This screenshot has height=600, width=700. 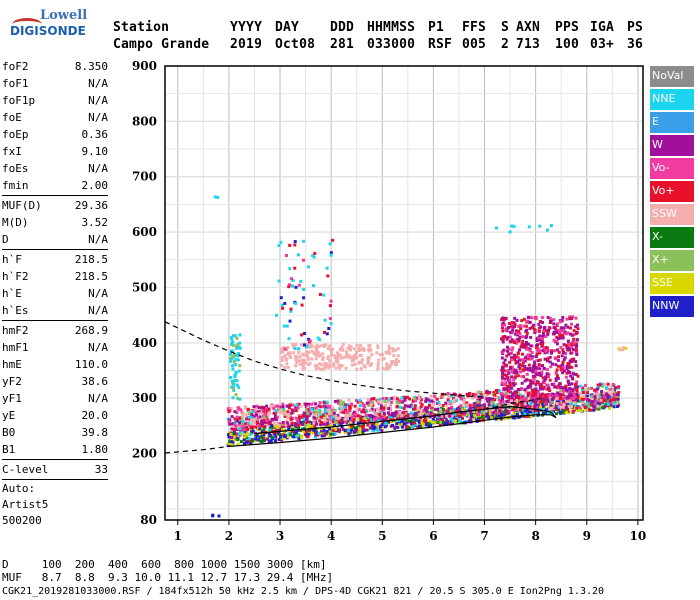 What do you see at coordinates (672, 214) in the screenshot?
I see `legend-entry: SSW` at bounding box center [672, 214].